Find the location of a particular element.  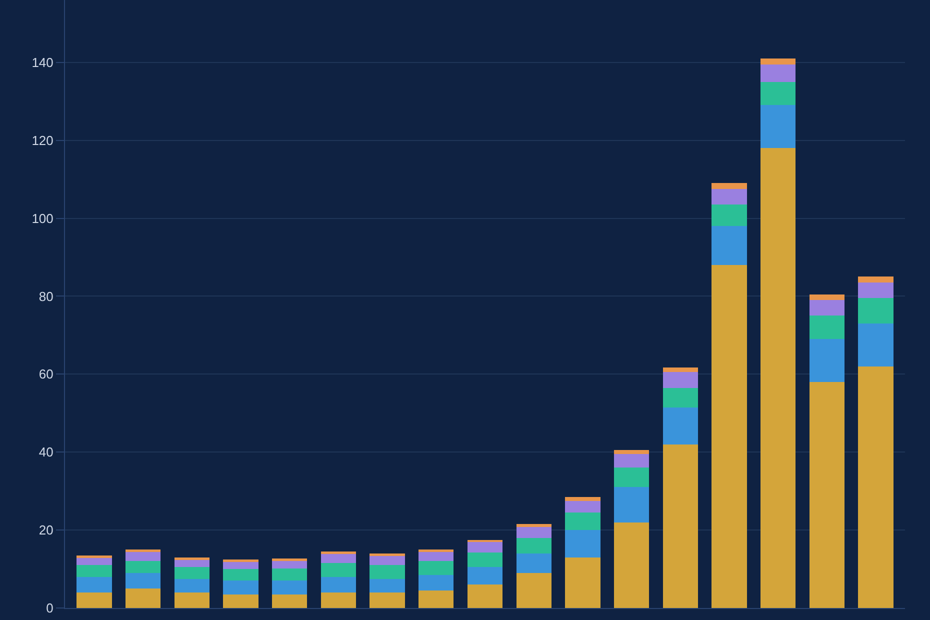

y-tick-label: 40 is located at coordinates (46, 452).